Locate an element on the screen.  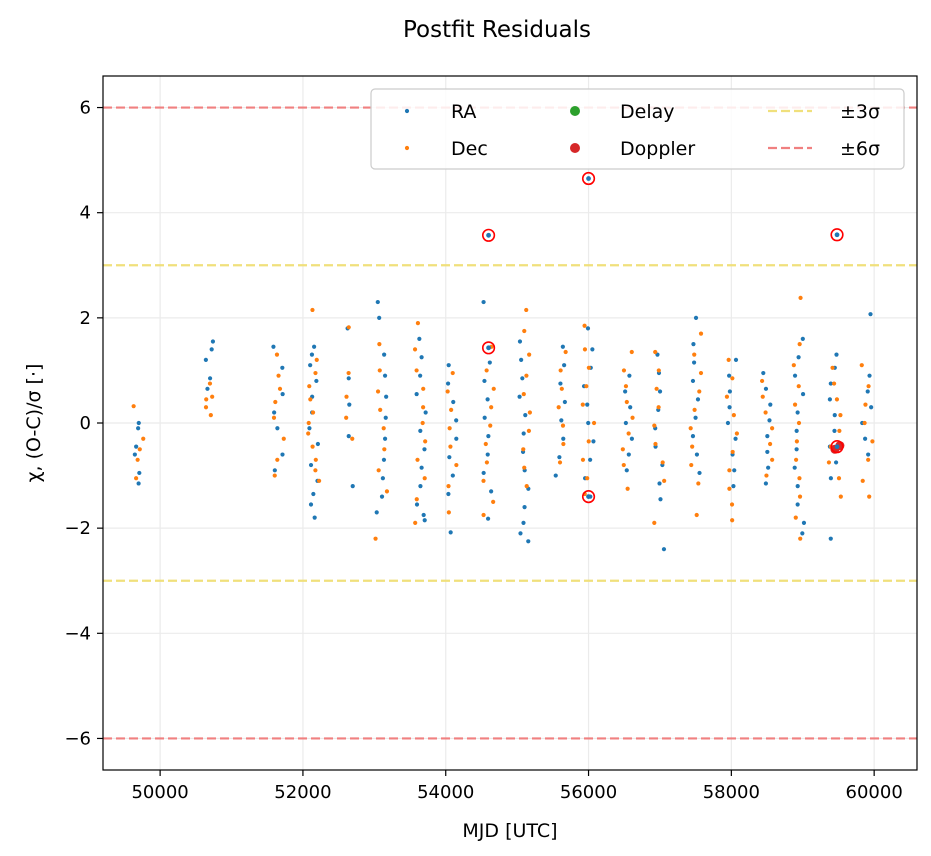
y-tick-label: 4 is located at coordinates (85, 213).